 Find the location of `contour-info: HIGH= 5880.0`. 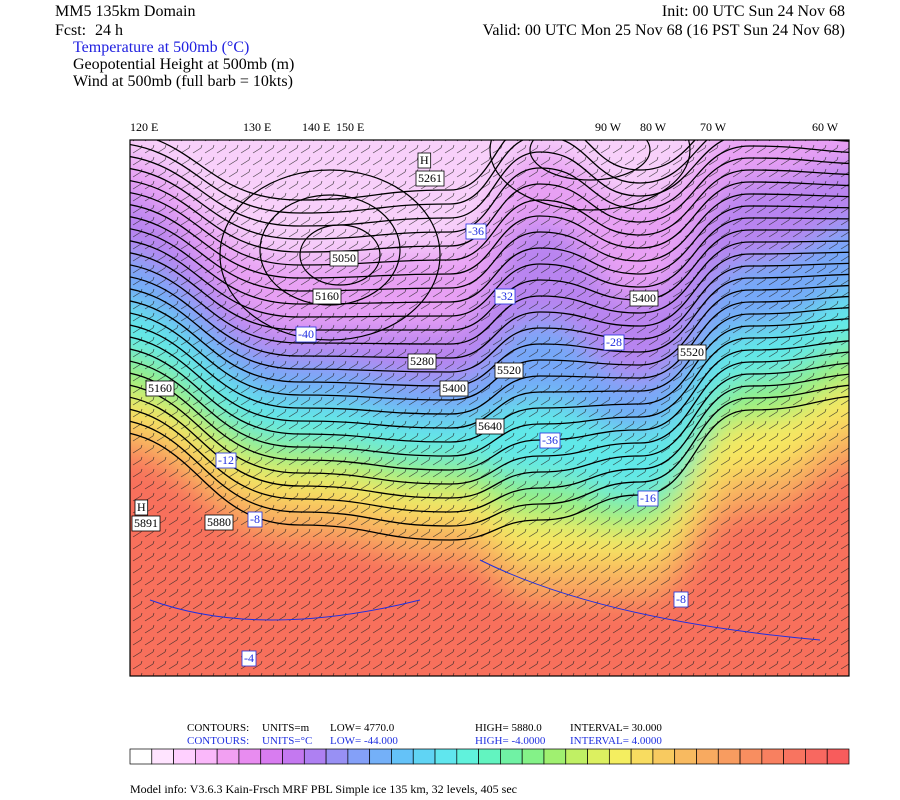

contour-info: HIGH= 5880.0 is located at coordinates (508, 728).